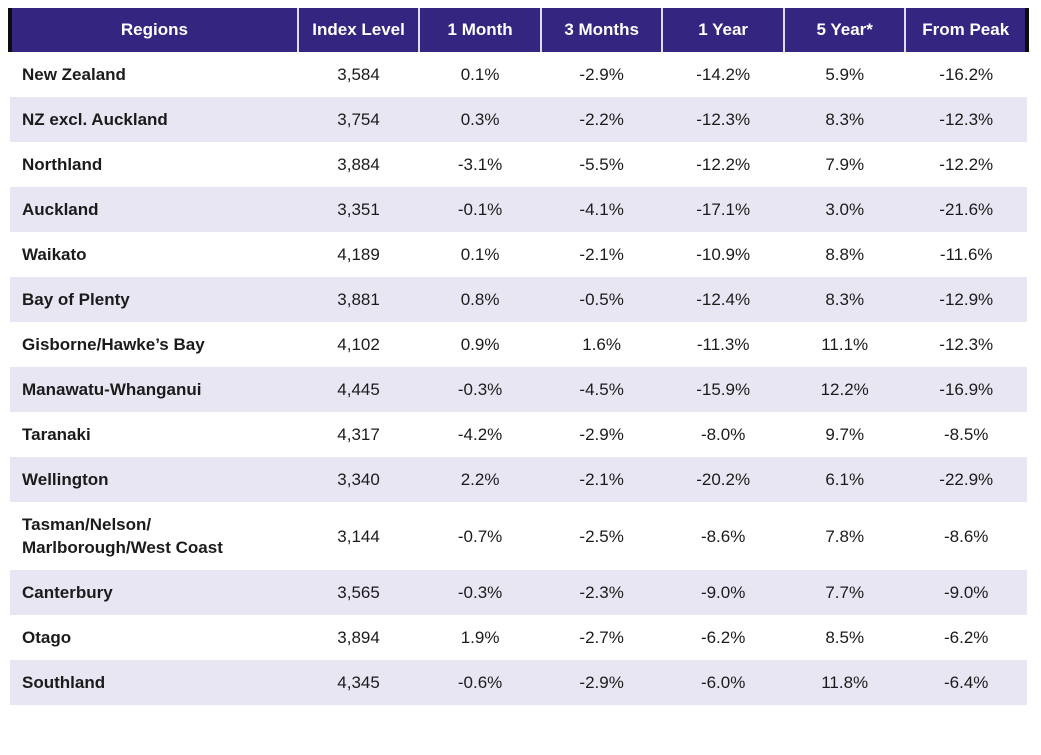 Image resolution: width=1041 pixels, height=755 pixels. Describe the element at coordinates (64, 682) in the screenshot. I see `region-cell: Southland` at that location.